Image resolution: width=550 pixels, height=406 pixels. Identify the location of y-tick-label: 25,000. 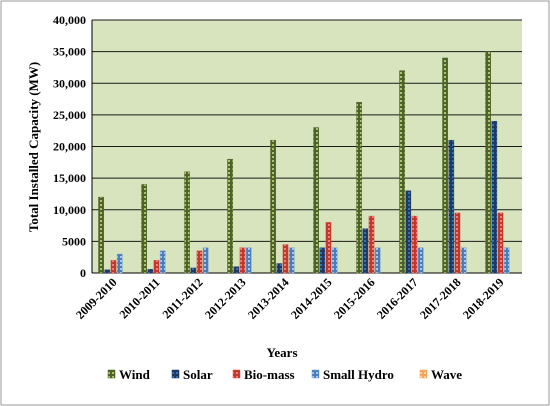
(69, 115).